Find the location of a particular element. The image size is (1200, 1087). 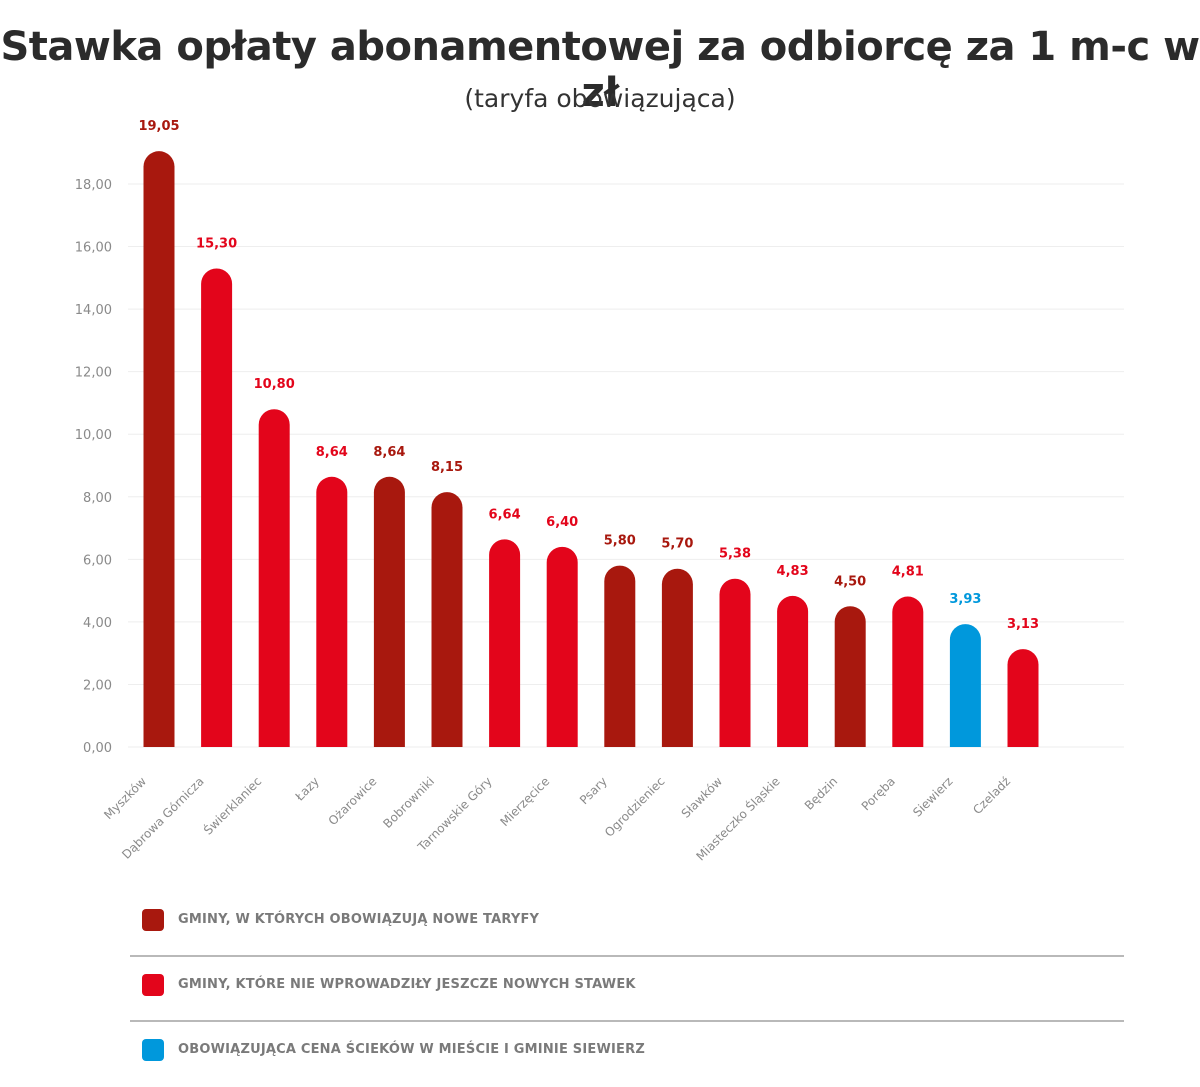

legend-label: GMINY, W KTÓRYCH OBOWIĄZUJĄ NOWE TARYFY is located at coordinates (359, 919).